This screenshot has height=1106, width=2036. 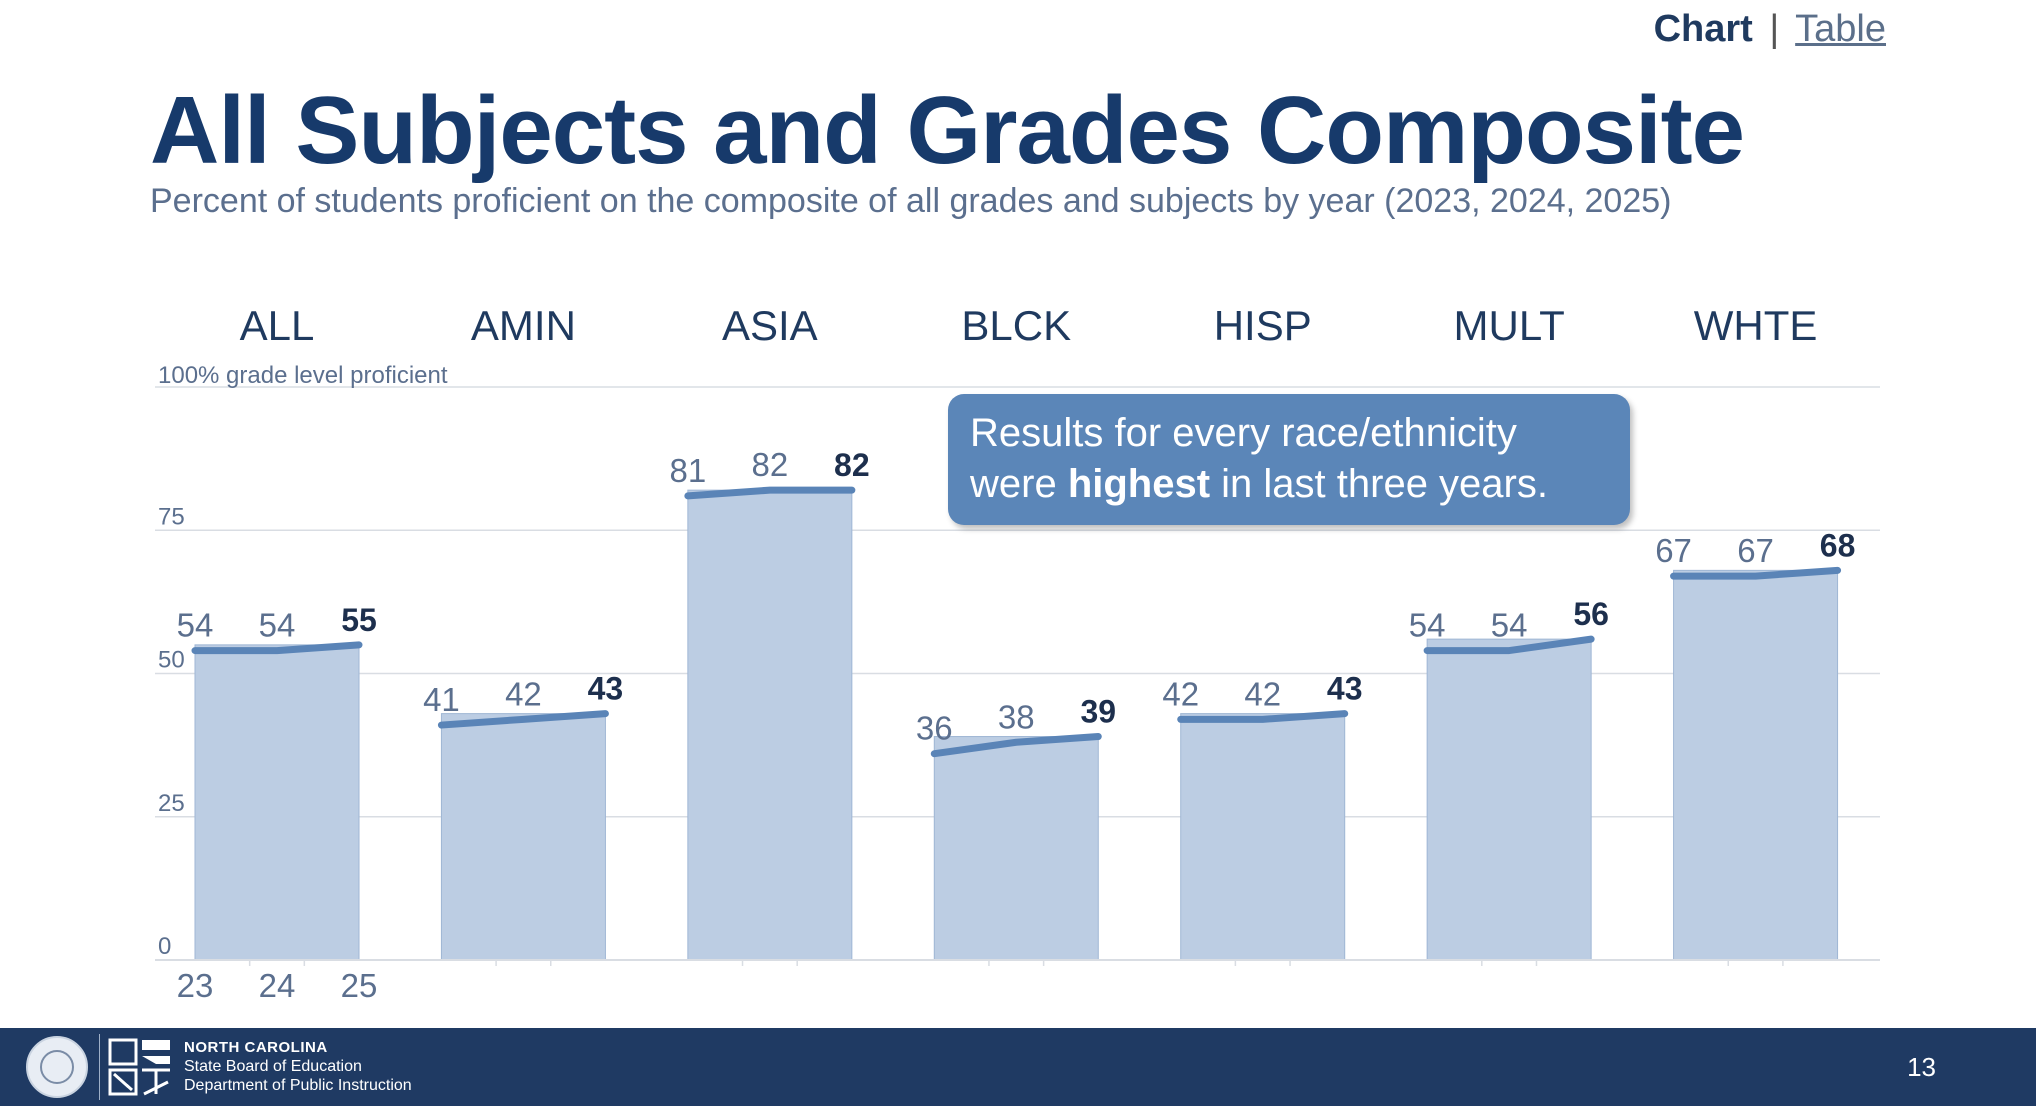 I want to click on y-tick-label: 25, so click(x=171, y=803).